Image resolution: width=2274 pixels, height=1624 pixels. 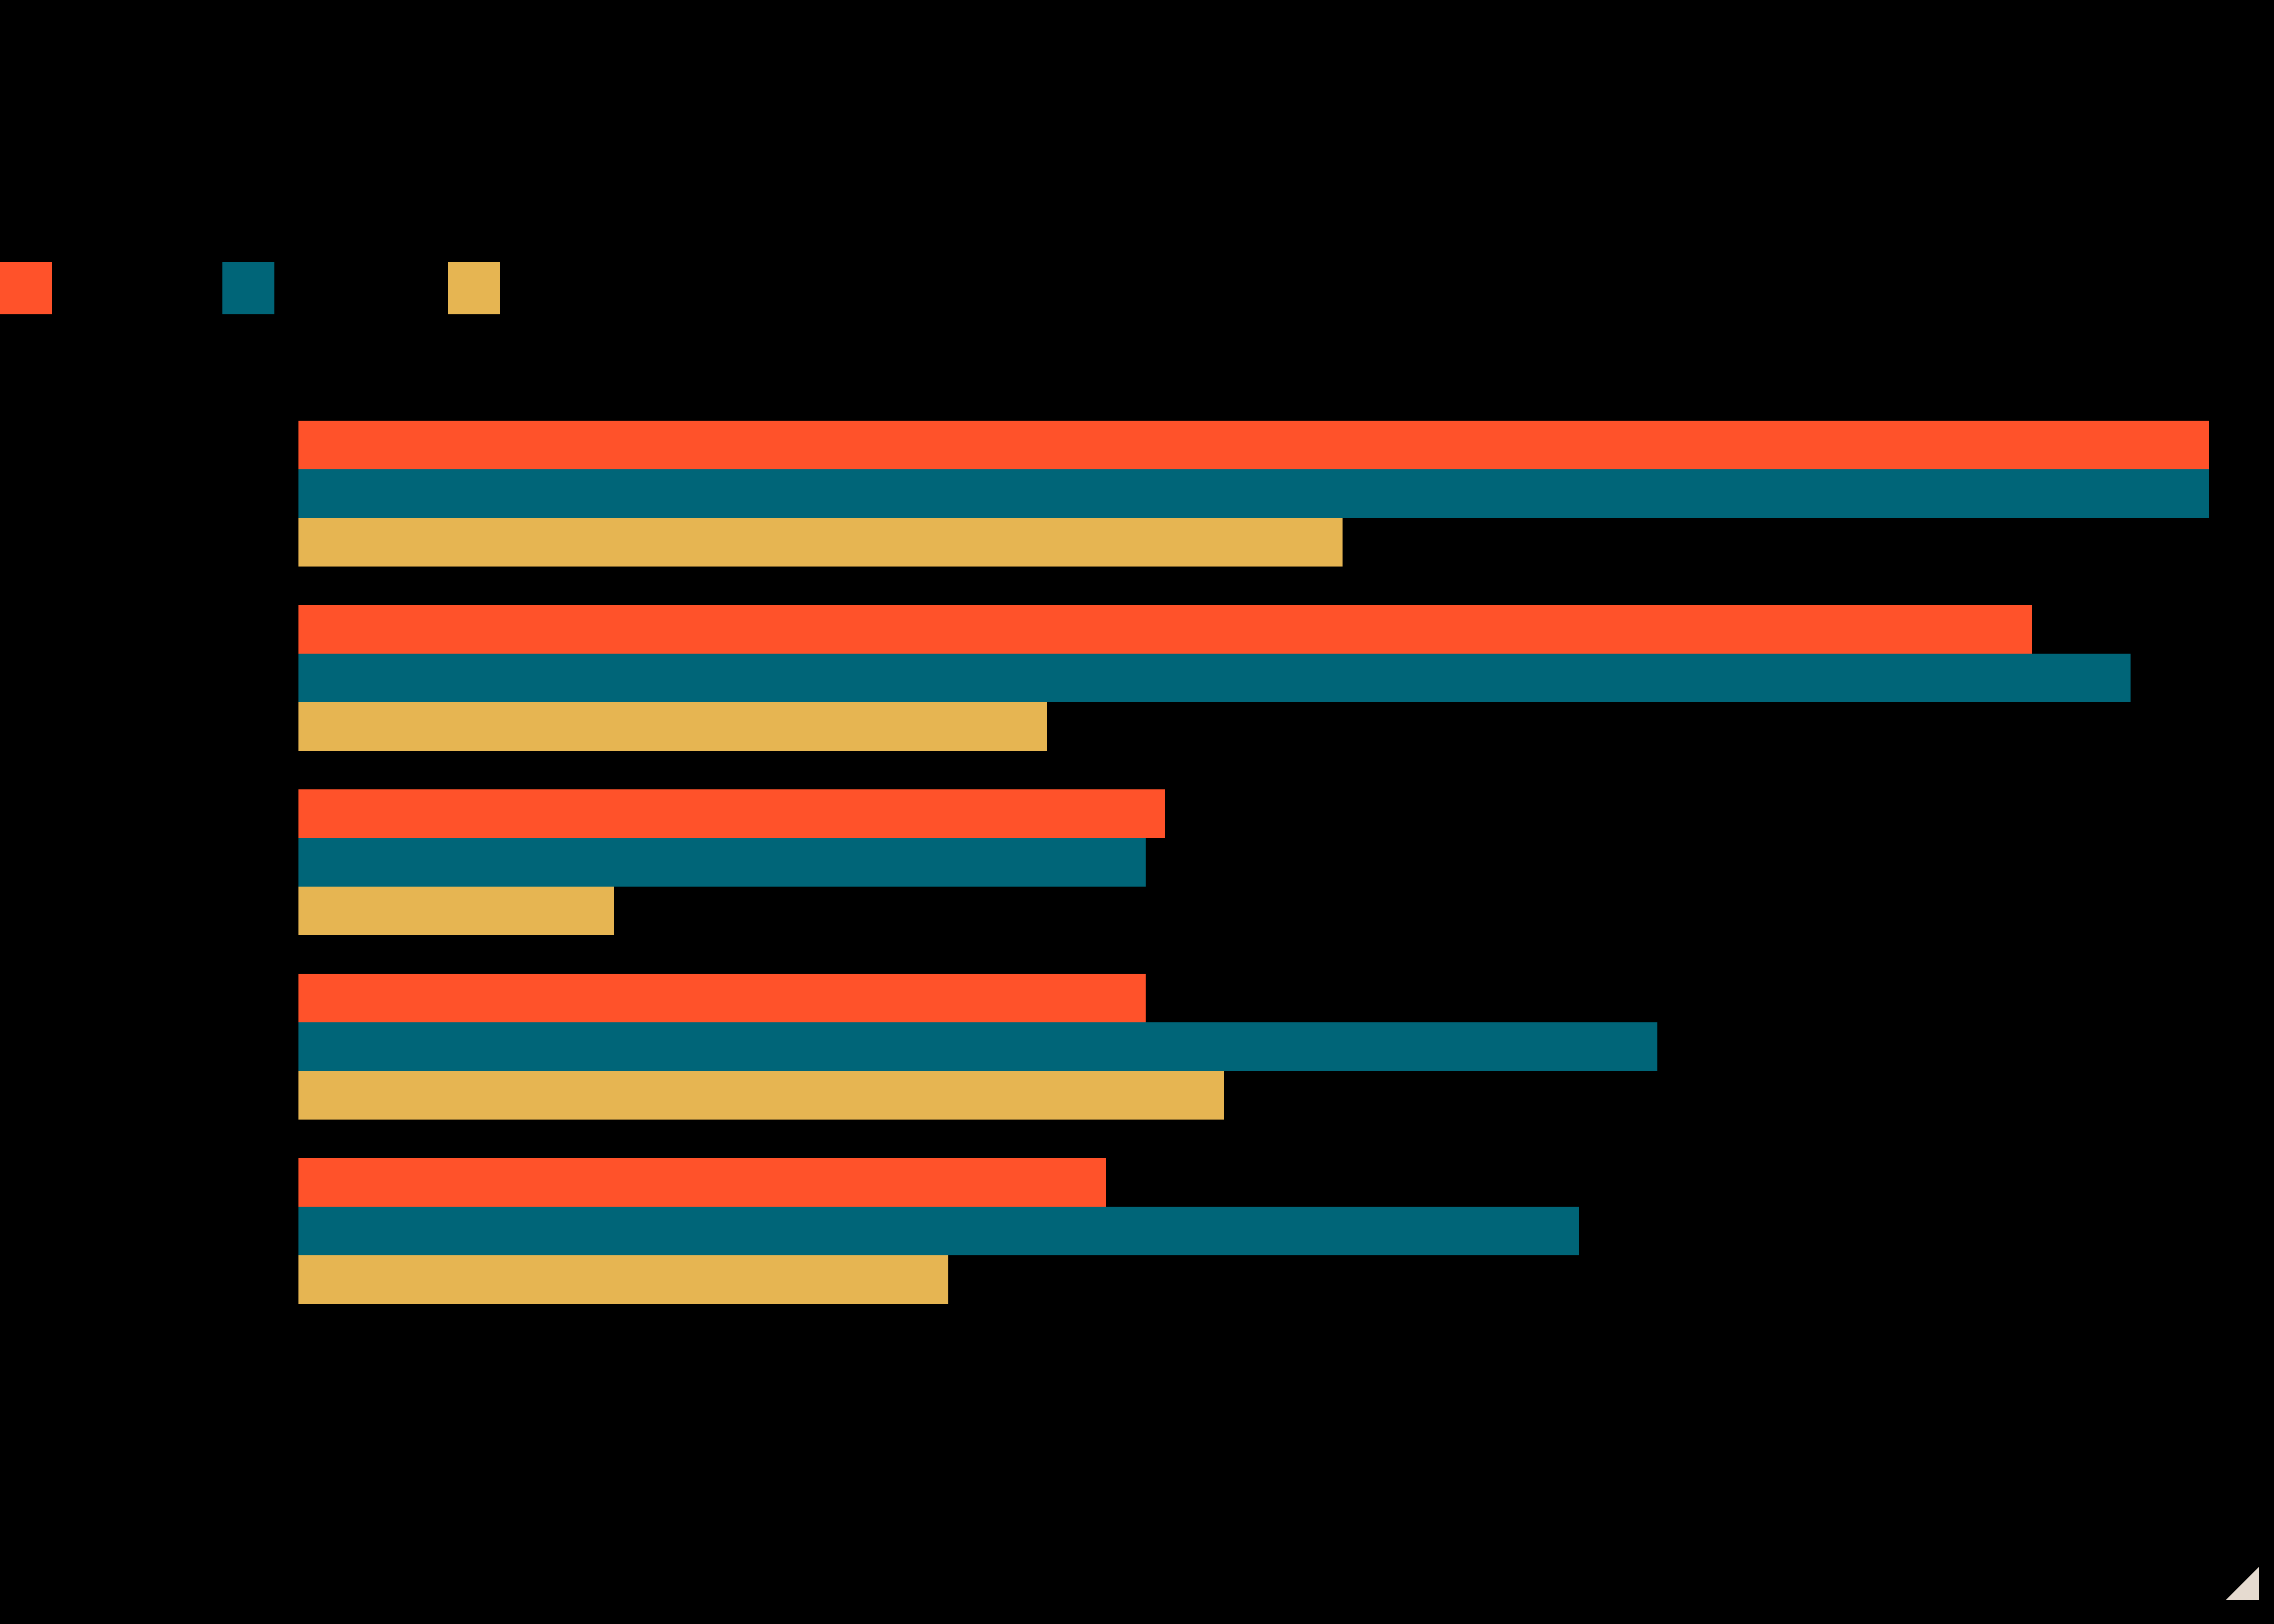 I want to click on corner-triangle-icon, so click(x=2243, y=1583).